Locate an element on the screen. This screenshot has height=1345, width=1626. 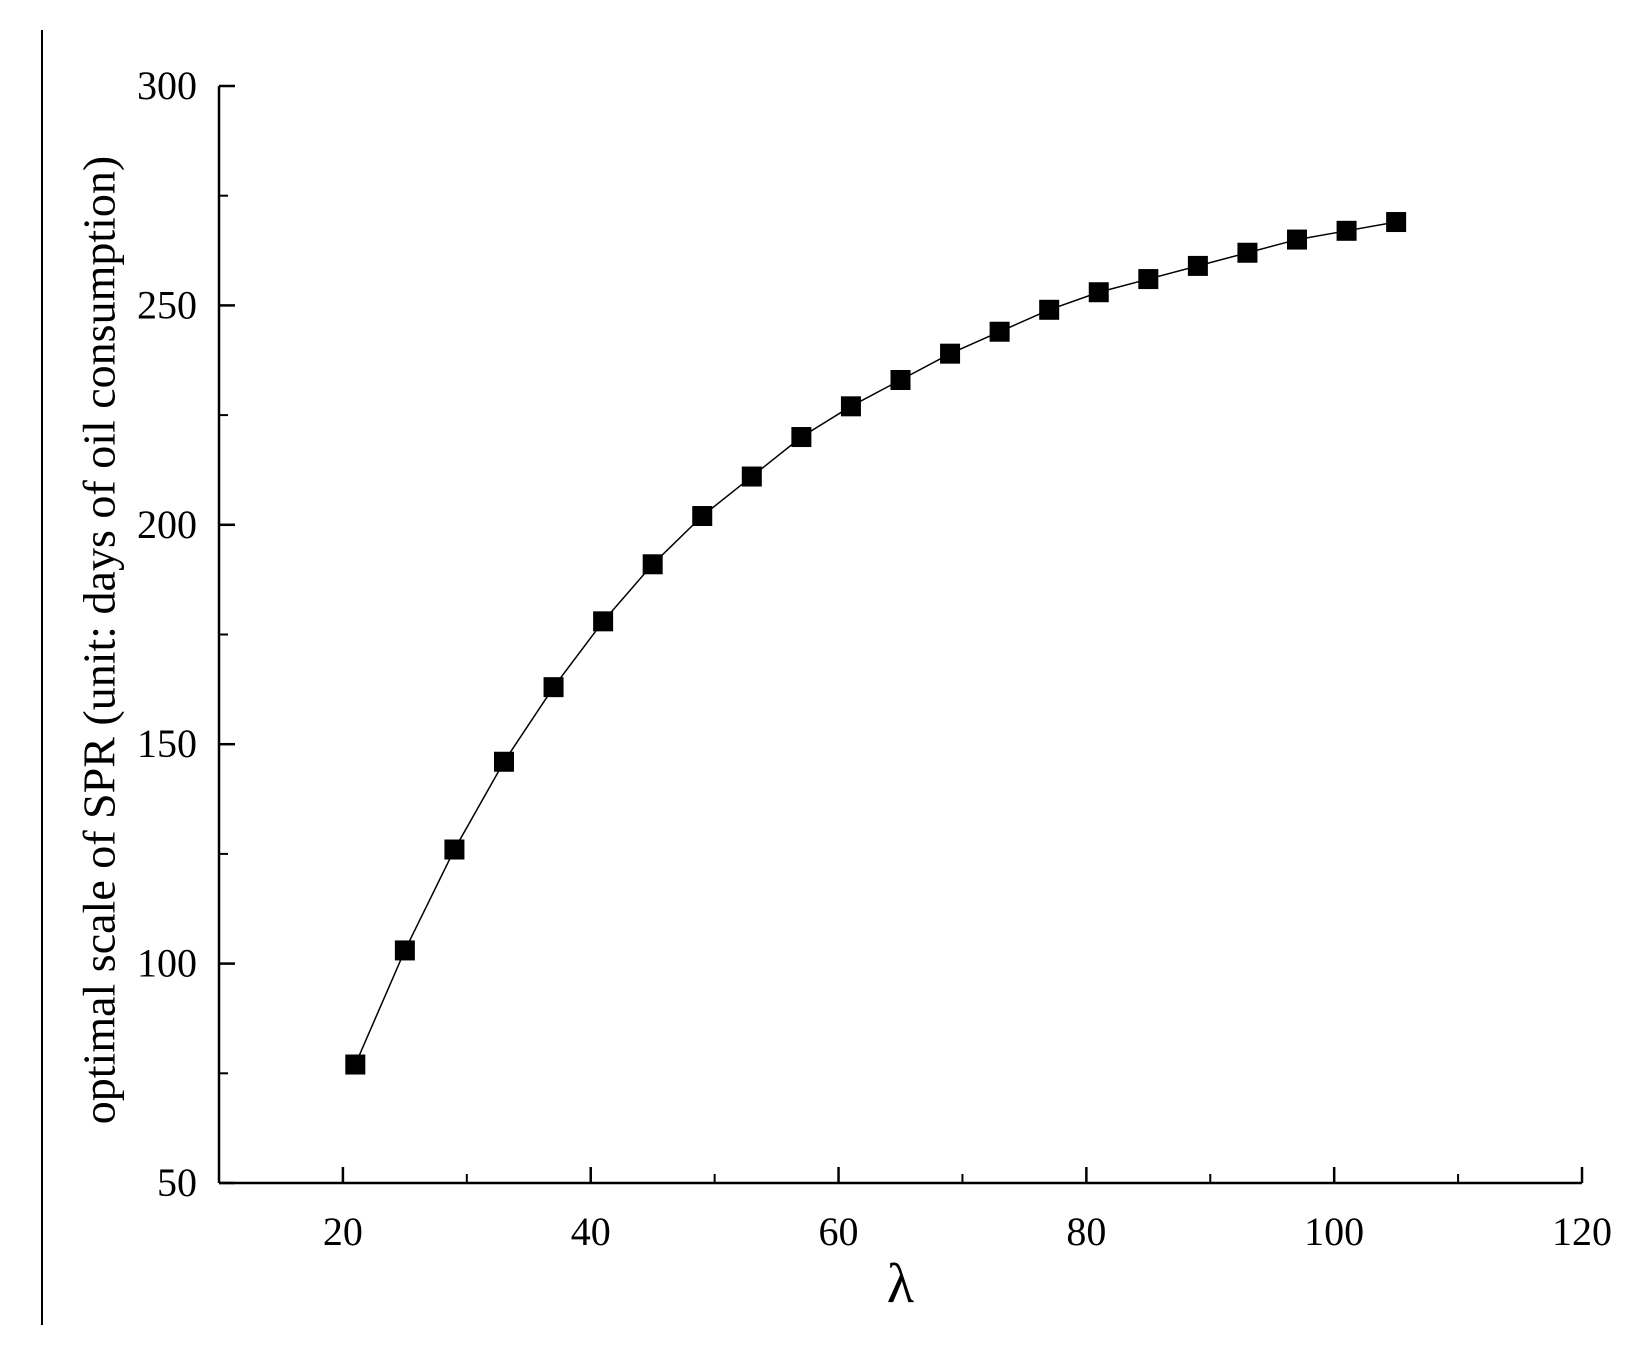
x-tick-label: 20 is located at coordinates (343, 1231).